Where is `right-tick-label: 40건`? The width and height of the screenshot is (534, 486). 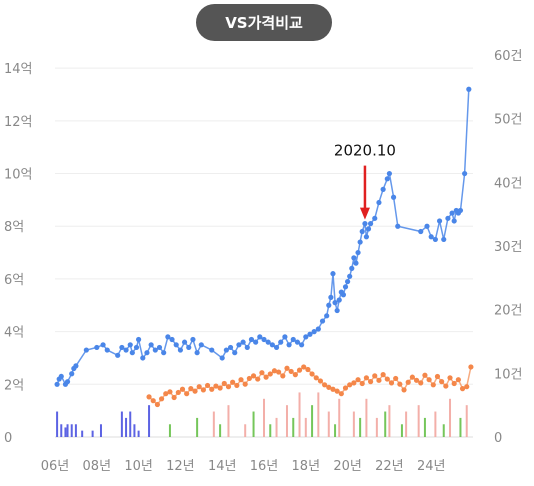
right-tick-label: 40건 is located at coordinates (508, 183).